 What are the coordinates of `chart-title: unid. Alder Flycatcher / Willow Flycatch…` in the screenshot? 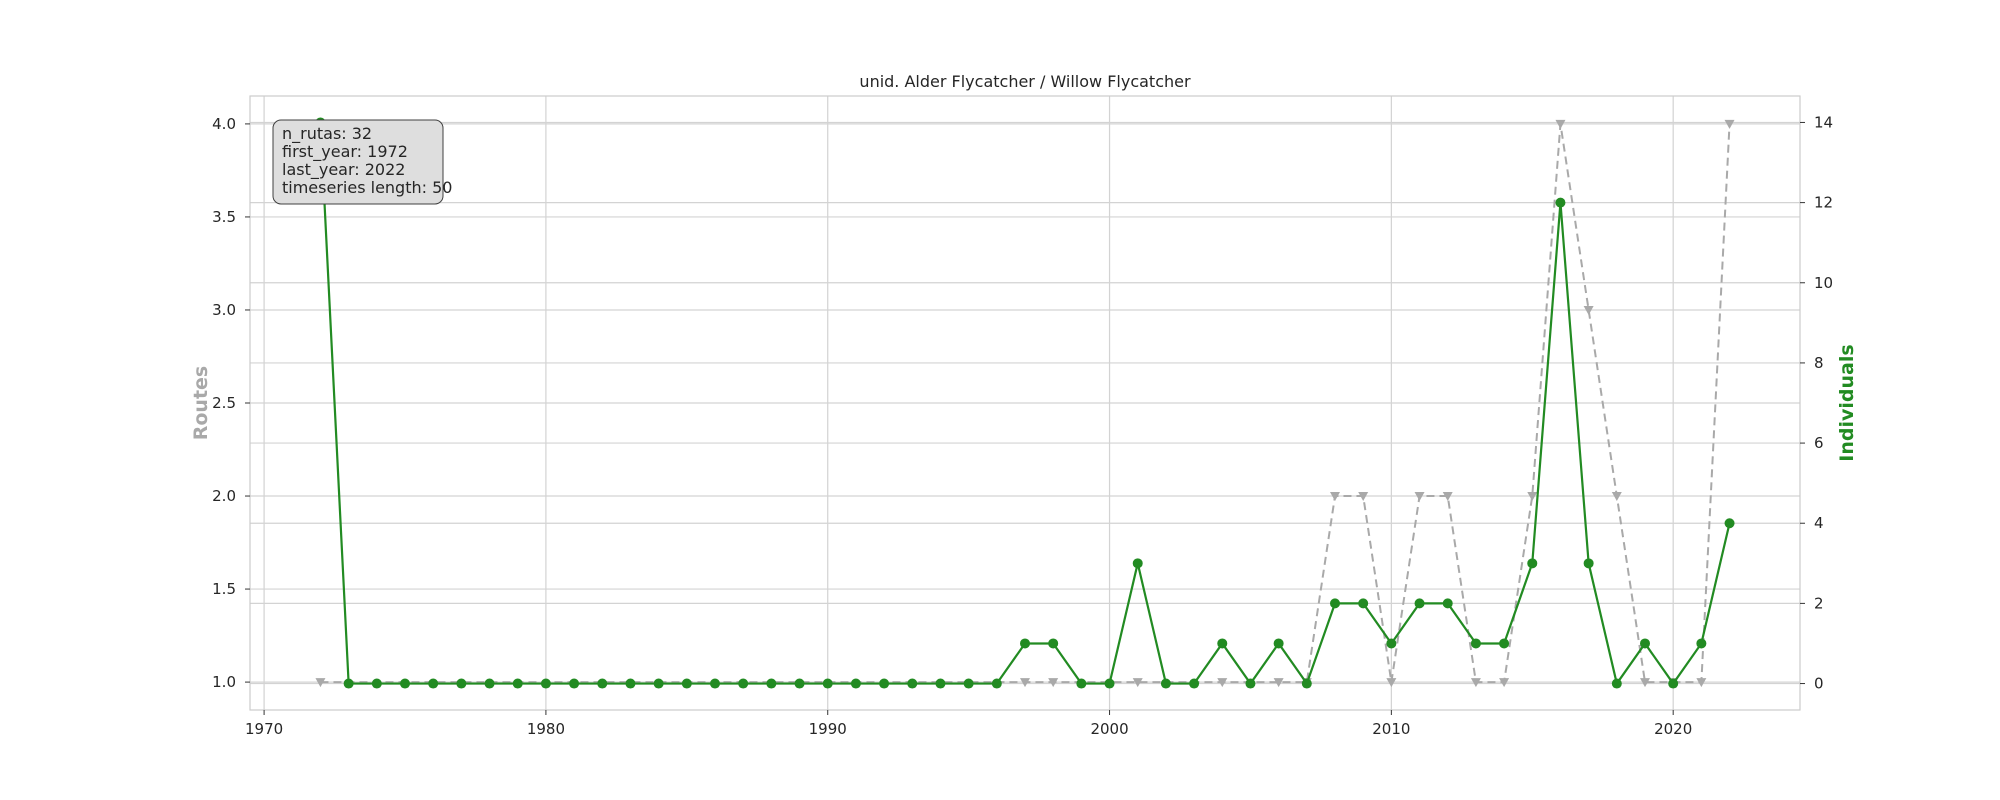 It's located at (1025, 81).